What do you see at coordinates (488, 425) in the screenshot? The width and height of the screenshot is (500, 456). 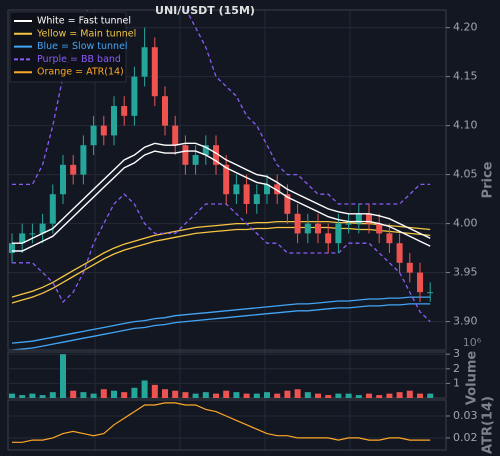 I see `y-axis-label: ATR(14)` at bounding box center [488, 425].